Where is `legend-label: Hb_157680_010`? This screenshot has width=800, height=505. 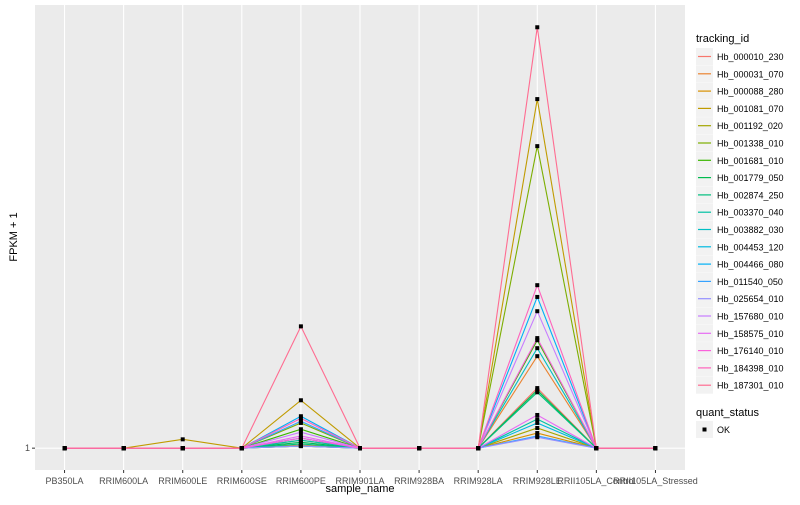 legend-label: Hb_157680_010 is located at coordinates (750, 317).